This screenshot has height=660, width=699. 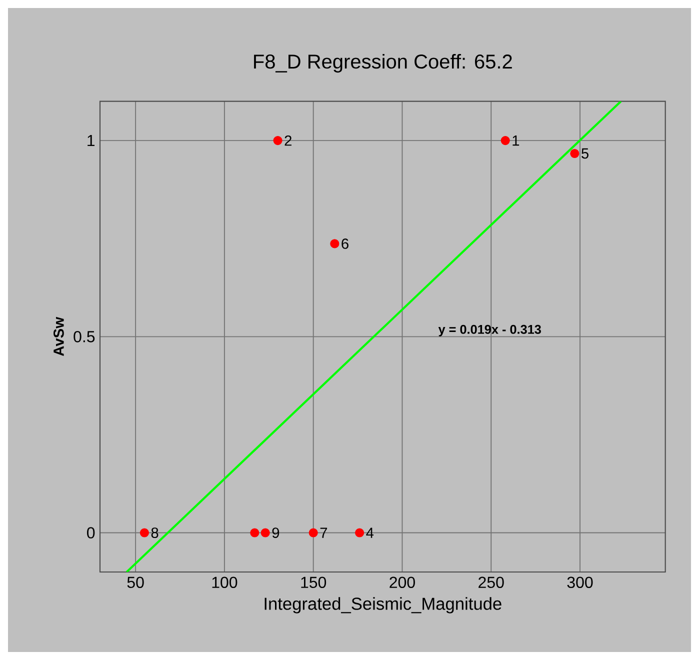 I want to click on annotation: 1, so click(x=516, y=141).